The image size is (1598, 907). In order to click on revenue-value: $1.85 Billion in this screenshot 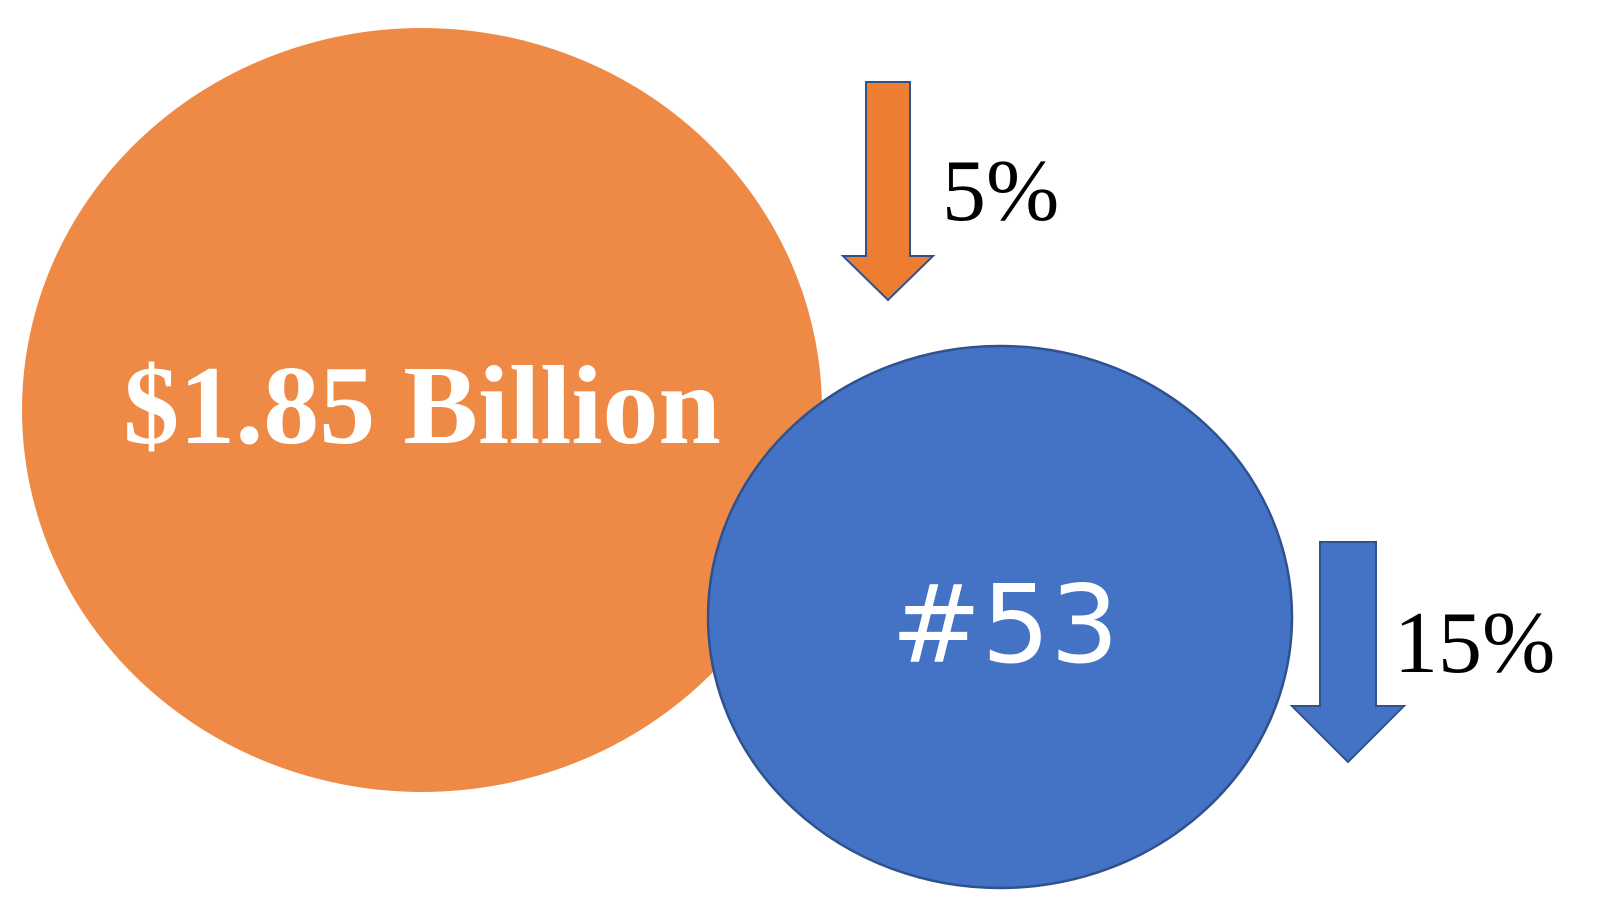, I will do `click(422, 406)`.